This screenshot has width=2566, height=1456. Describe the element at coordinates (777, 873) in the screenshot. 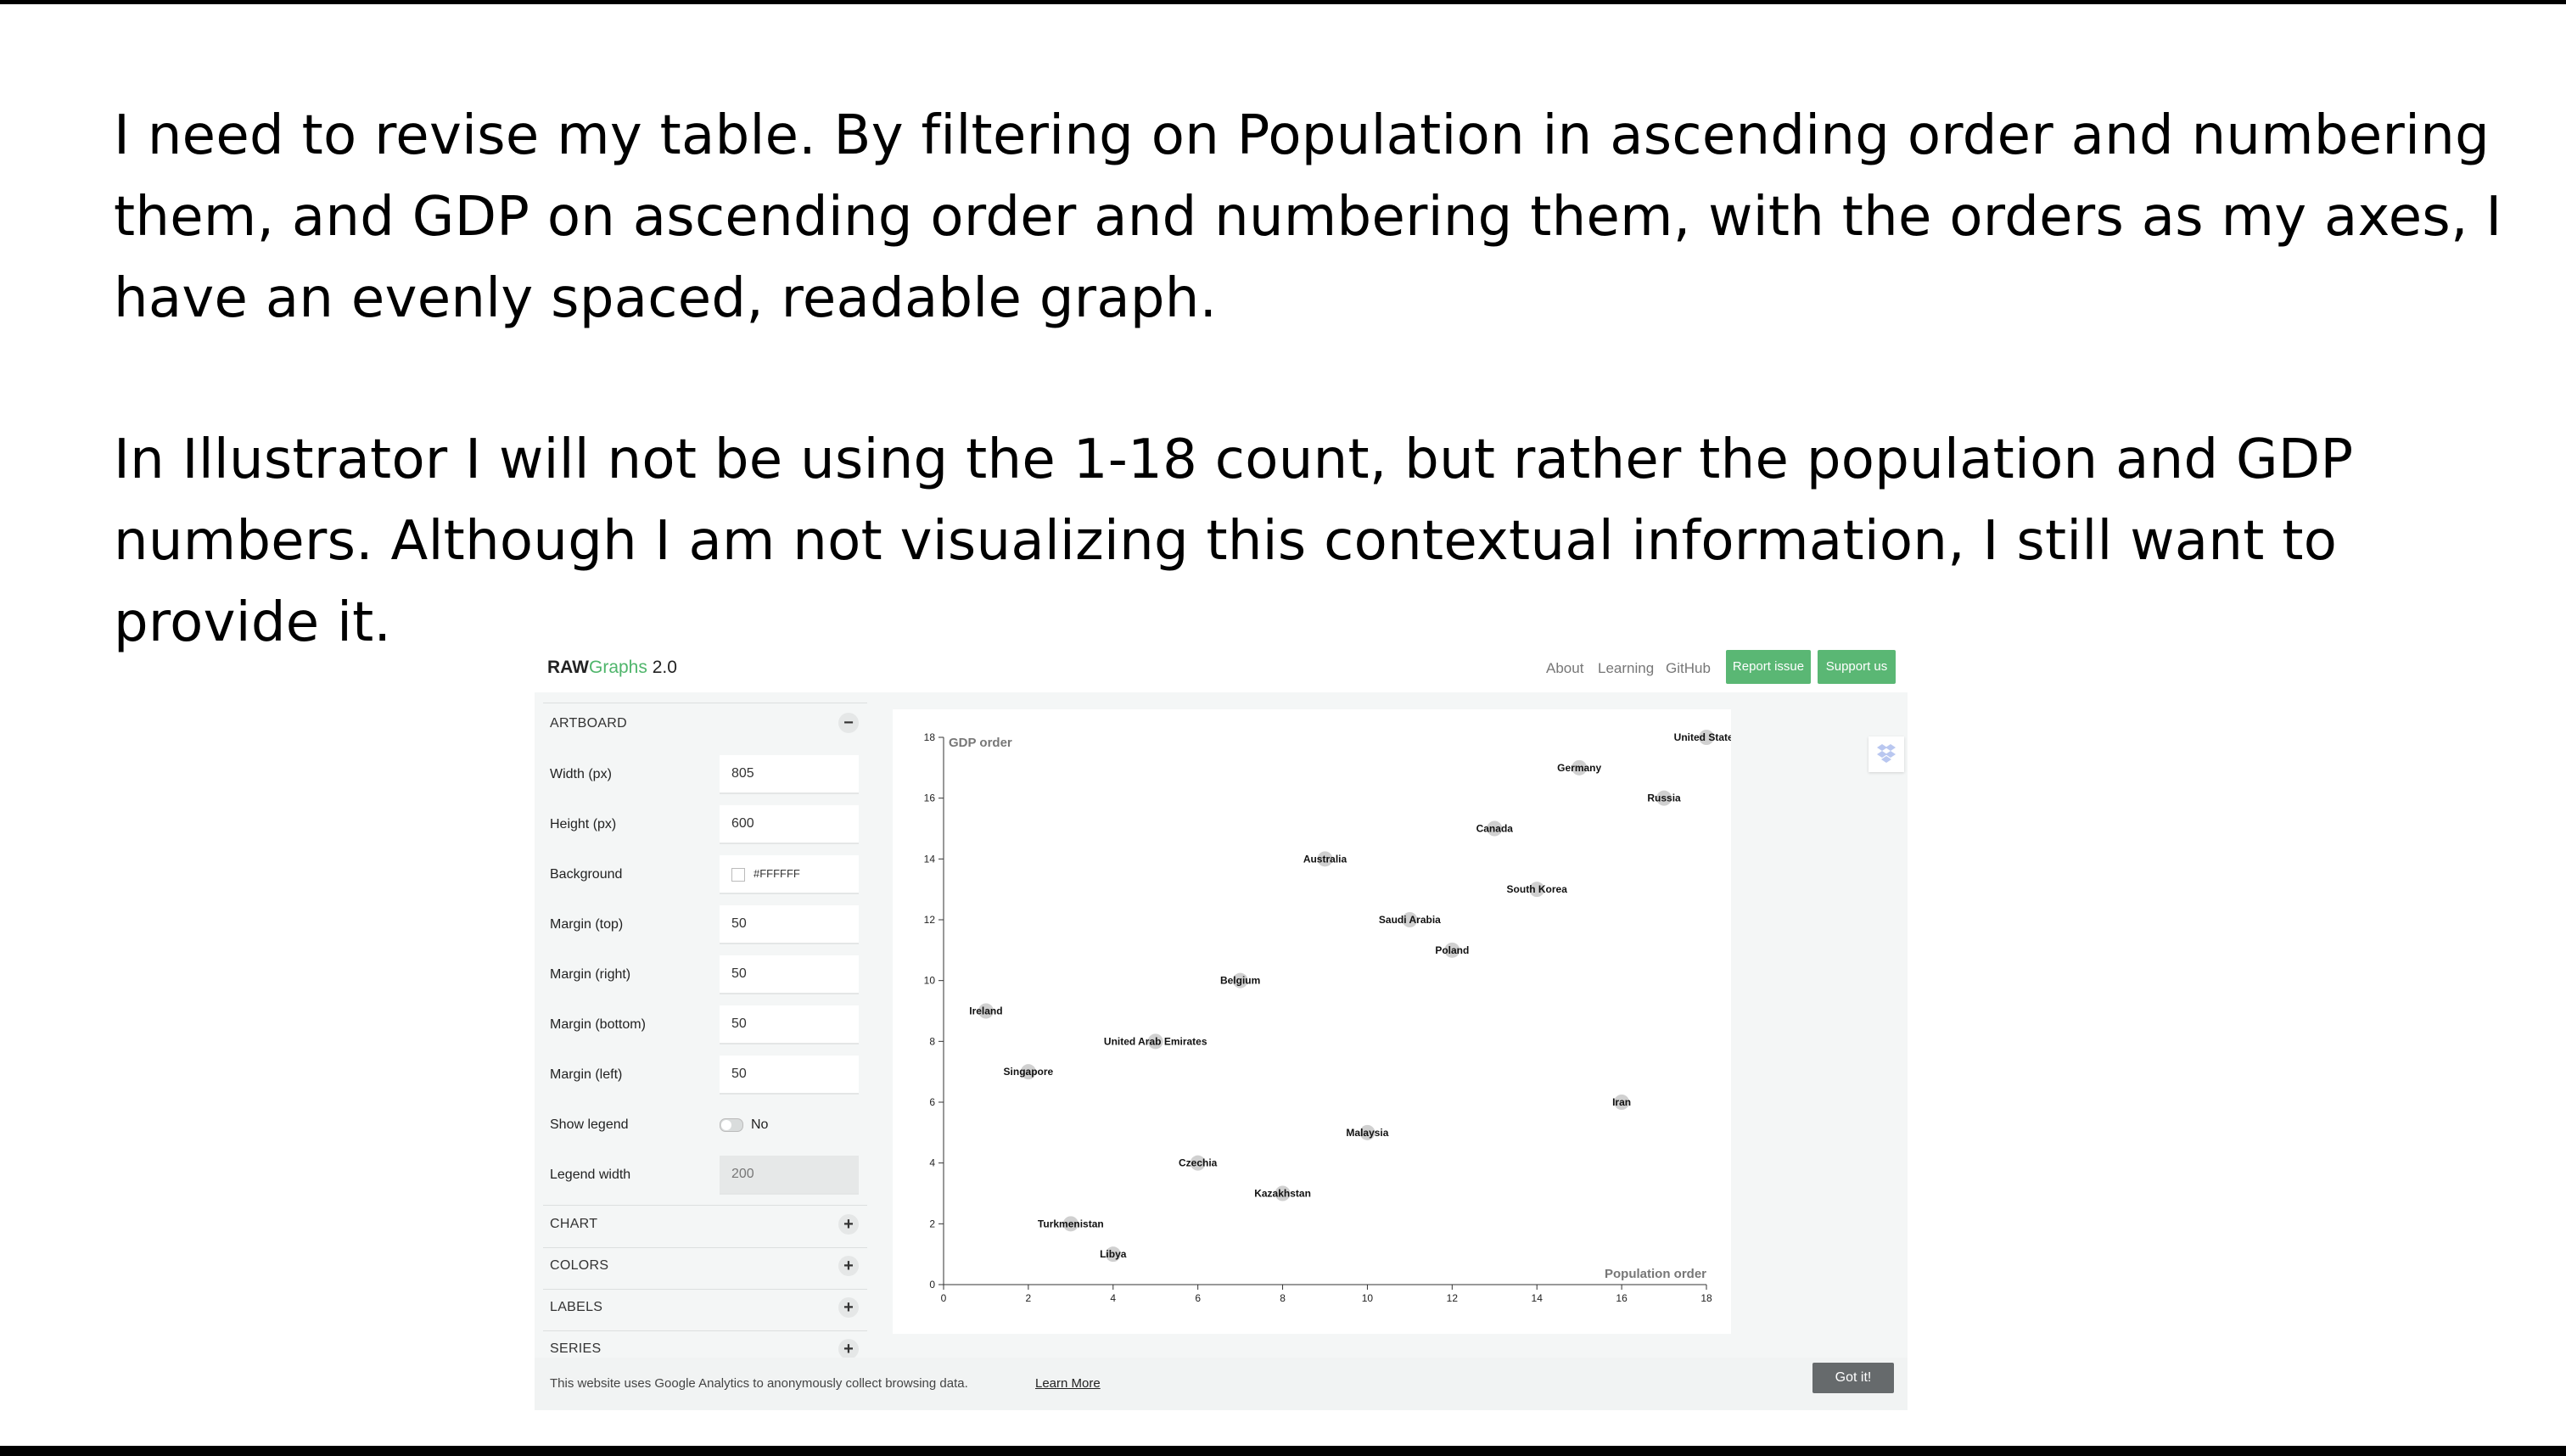

I see `background-color-value: #FFFFFF` at that location.